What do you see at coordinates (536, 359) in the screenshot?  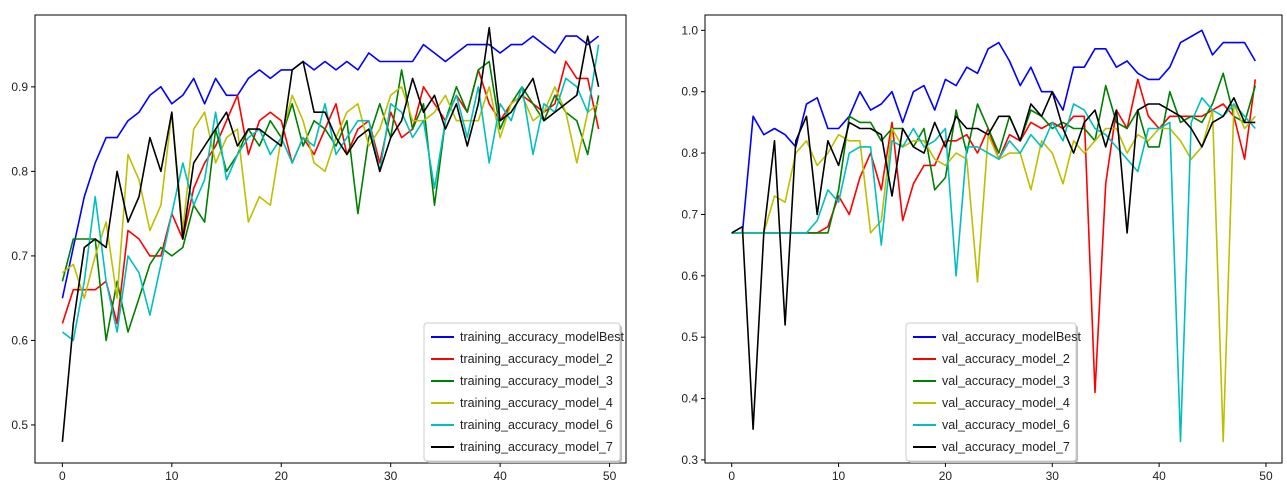 I see `legend-label: training_accuracy_model_2` at bounding box center [536, 359].